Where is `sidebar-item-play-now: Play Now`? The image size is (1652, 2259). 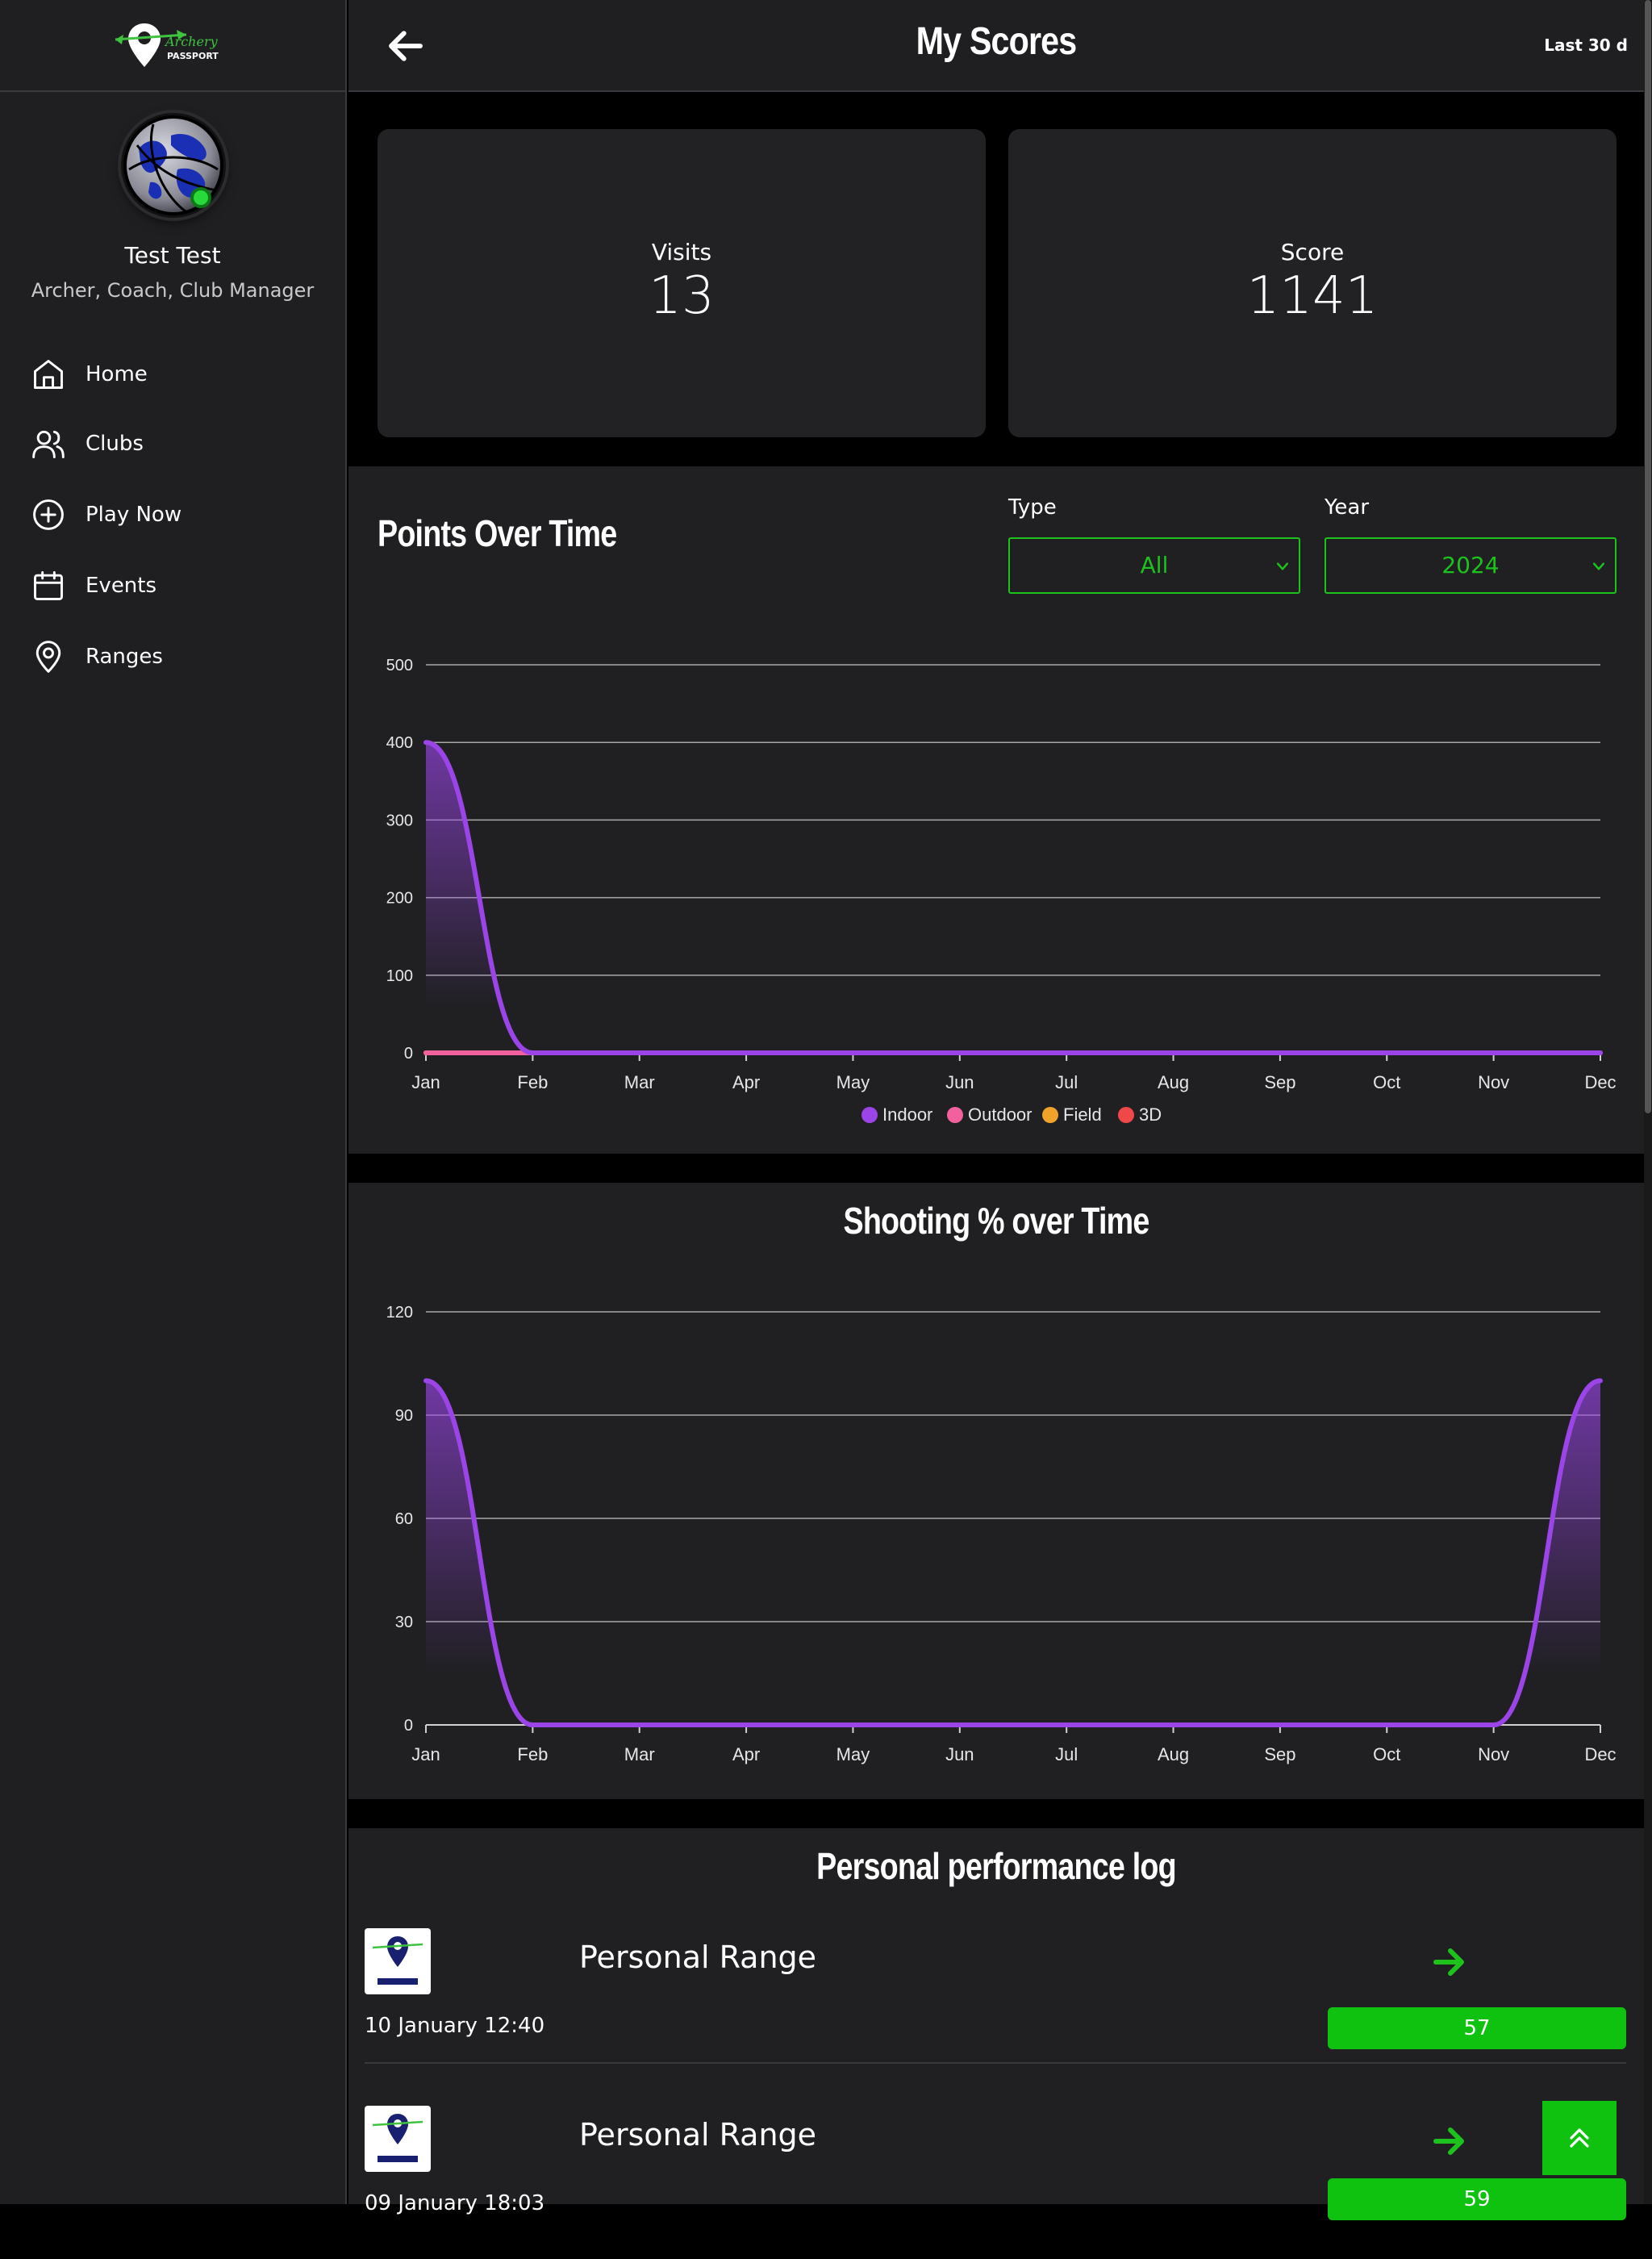 sidebar-item-play-now: Play Now is located at coordinates (106, 515).